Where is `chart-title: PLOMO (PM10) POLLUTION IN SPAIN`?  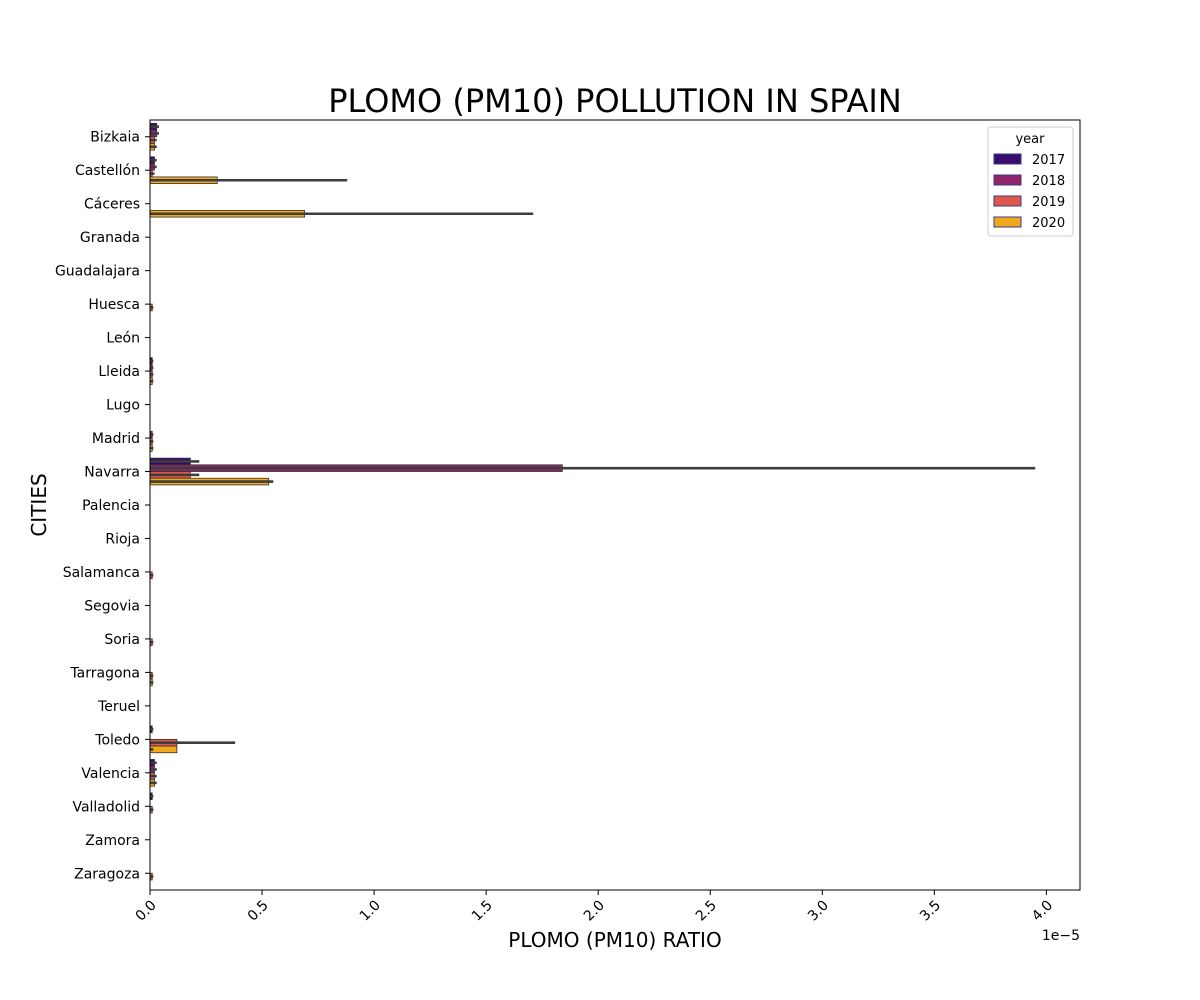
chart-title: PLOMO (PM10) POLLUTION IN SPAIN is located at coordinates (615, 101).